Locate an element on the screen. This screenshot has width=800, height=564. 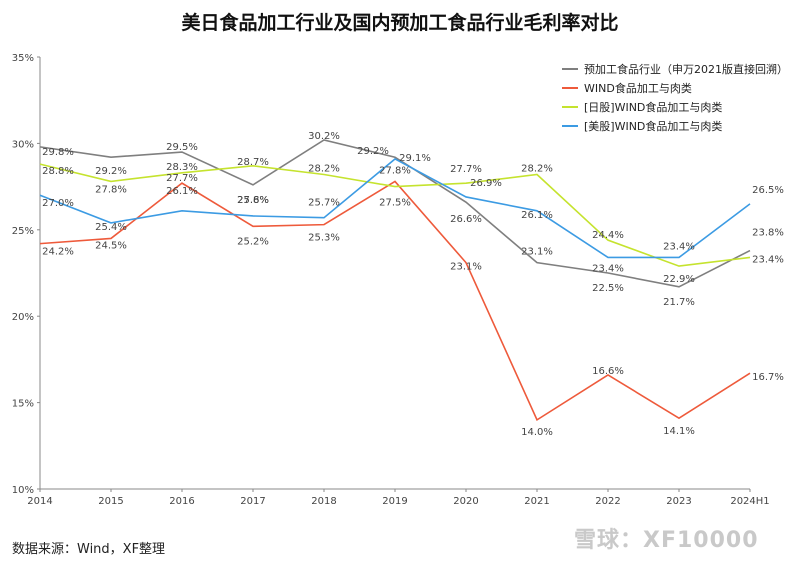
data-label: 26.5% is located at coordinates (768, 190).